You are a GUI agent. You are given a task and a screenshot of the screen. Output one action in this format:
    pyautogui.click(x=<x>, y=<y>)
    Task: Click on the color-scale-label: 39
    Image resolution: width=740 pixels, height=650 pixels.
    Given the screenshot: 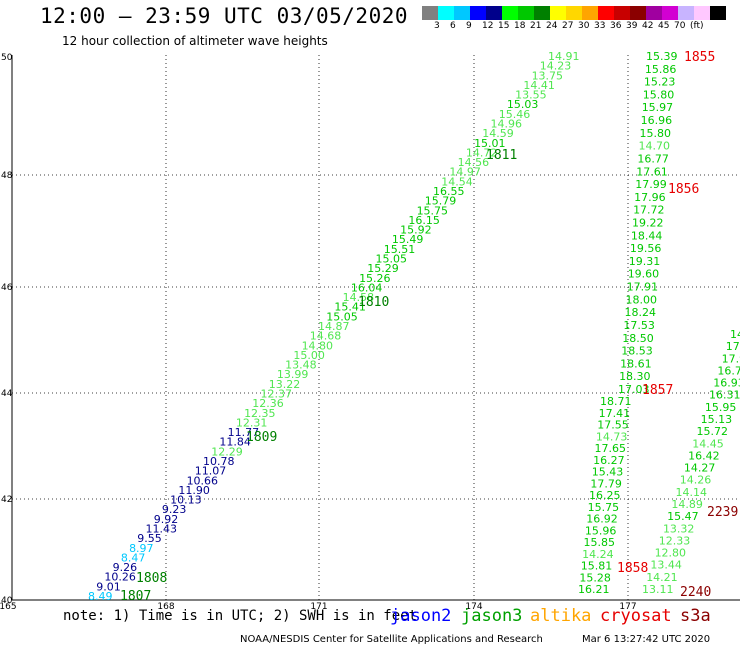 What is the action you would take?
    pyautogui.click(x=632, y=26)
    